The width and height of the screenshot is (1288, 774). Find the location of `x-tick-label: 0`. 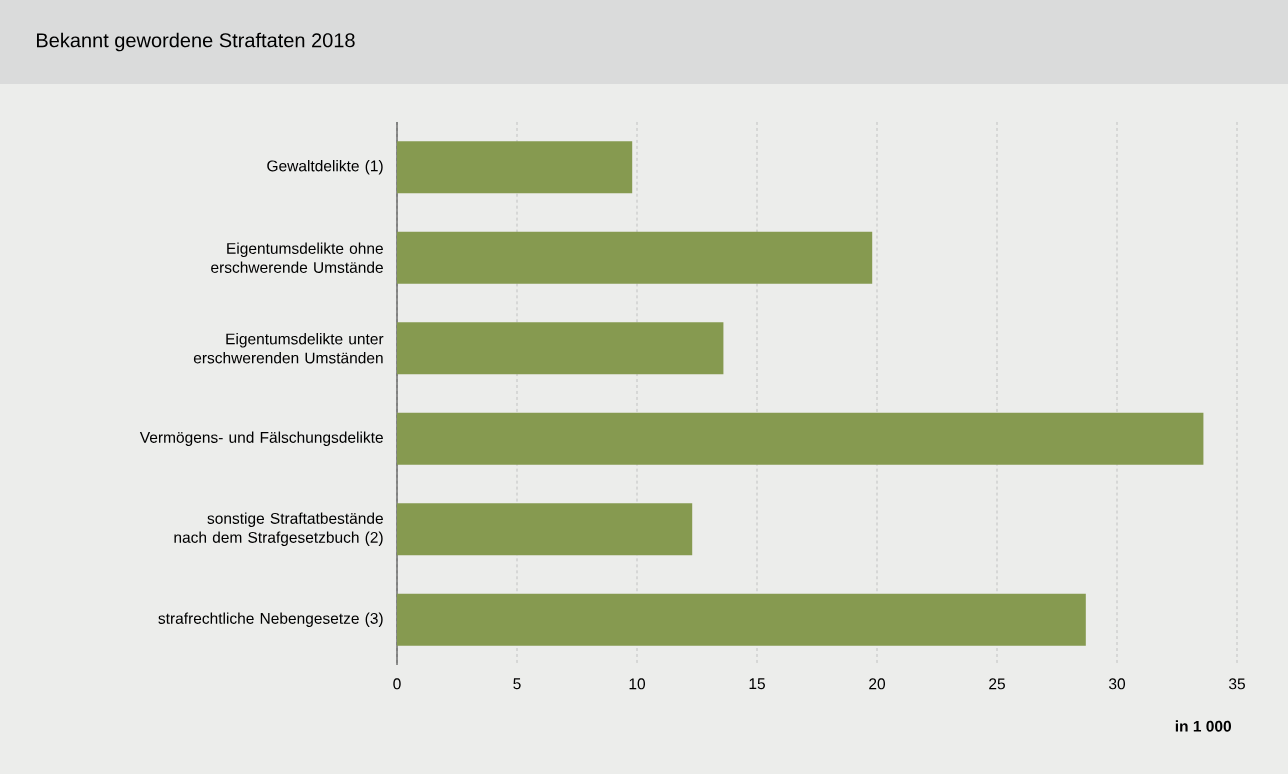

x-tick-label: 0 is located at coordinates (397, 684).